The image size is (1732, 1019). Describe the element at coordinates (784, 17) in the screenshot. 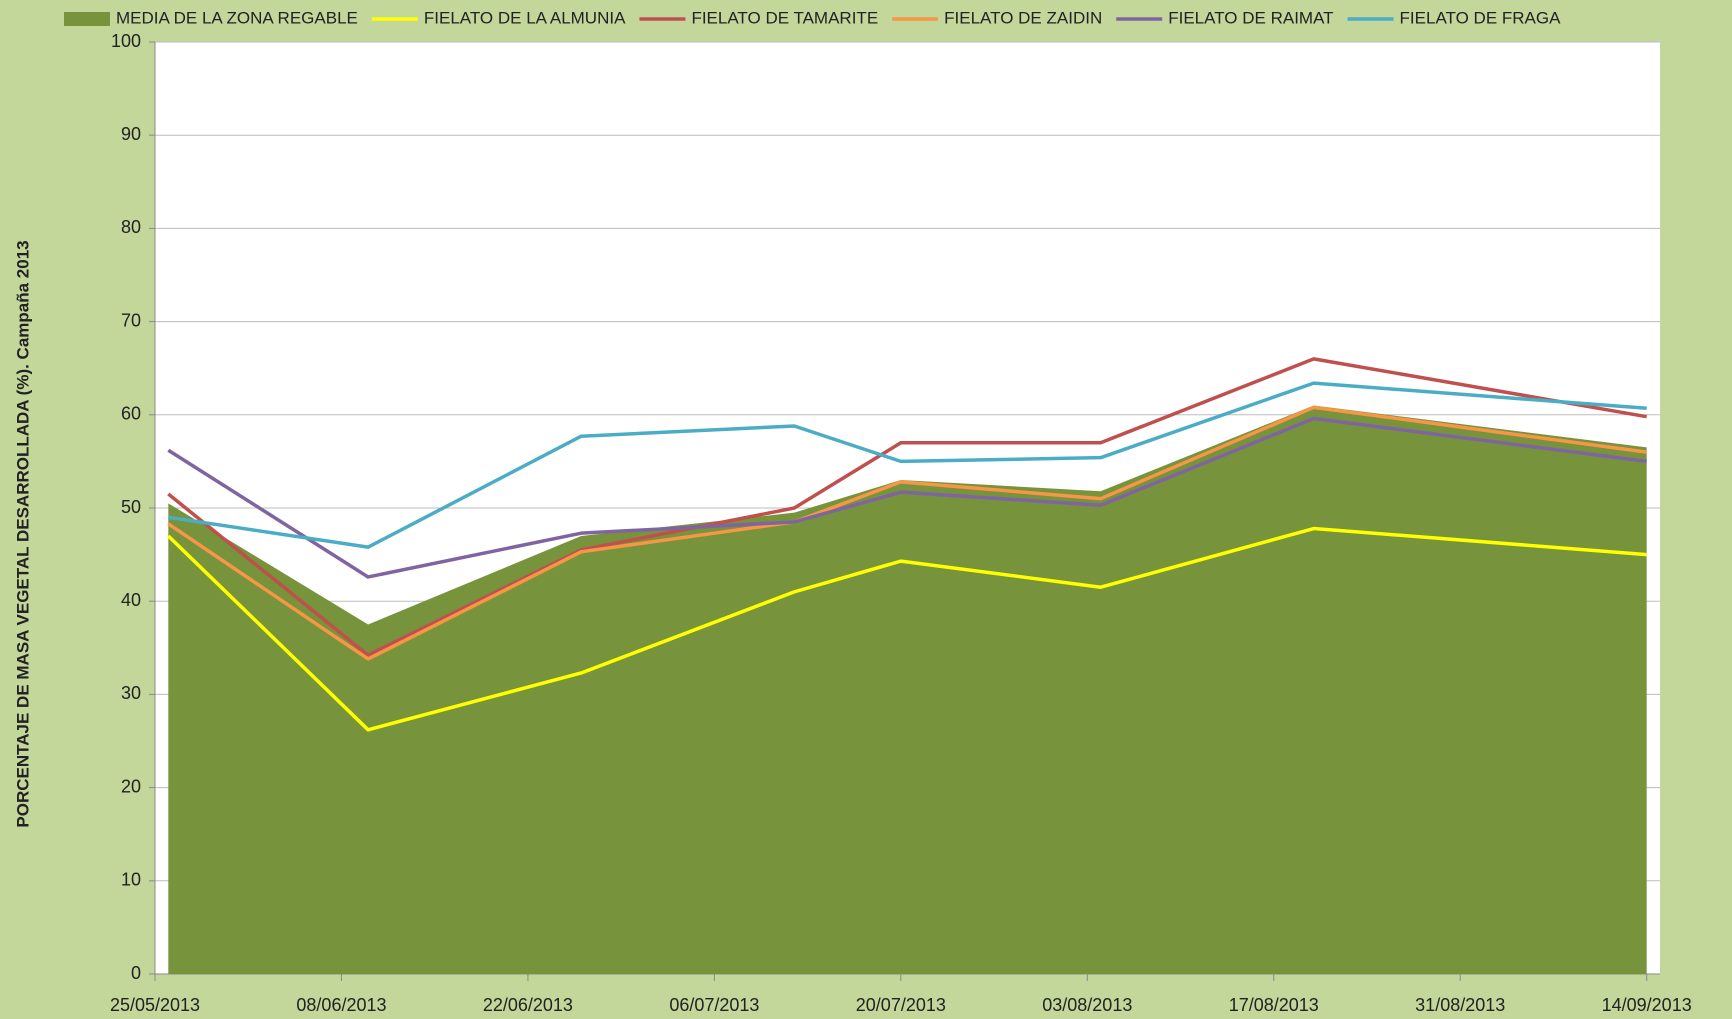

I see `legend-label: FIELATO DE TAMARITE` at that location.